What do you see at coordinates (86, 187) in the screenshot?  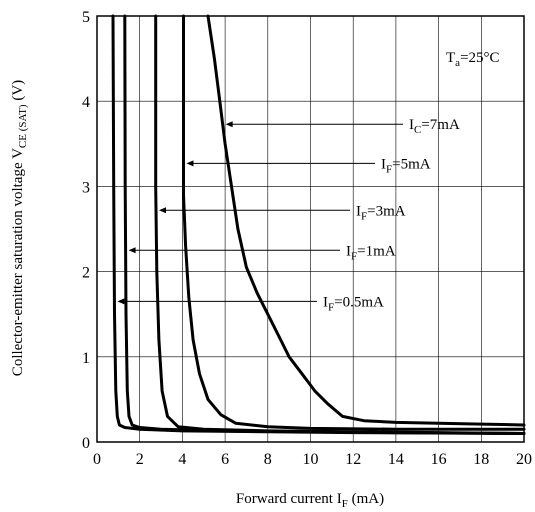 I see `y-tick-label: 3` at bounding box center [86, 187].